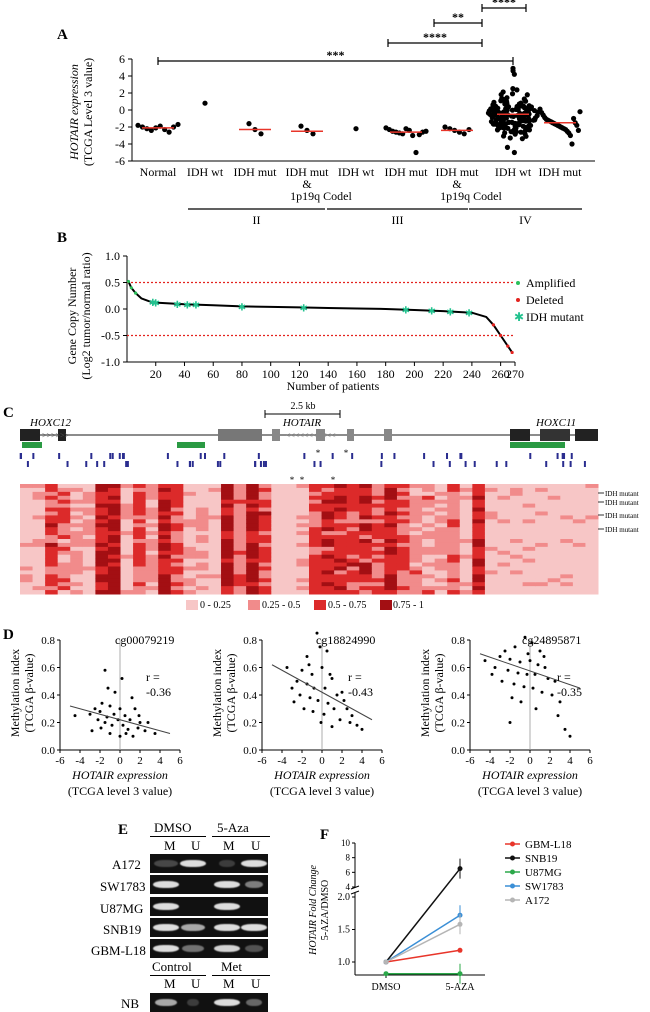 This screenshot has width=650, height=1012. What do you see at coordinates (423, 938) in the screenshot?
I see `f-series-line` at bounding box center [423, 938].